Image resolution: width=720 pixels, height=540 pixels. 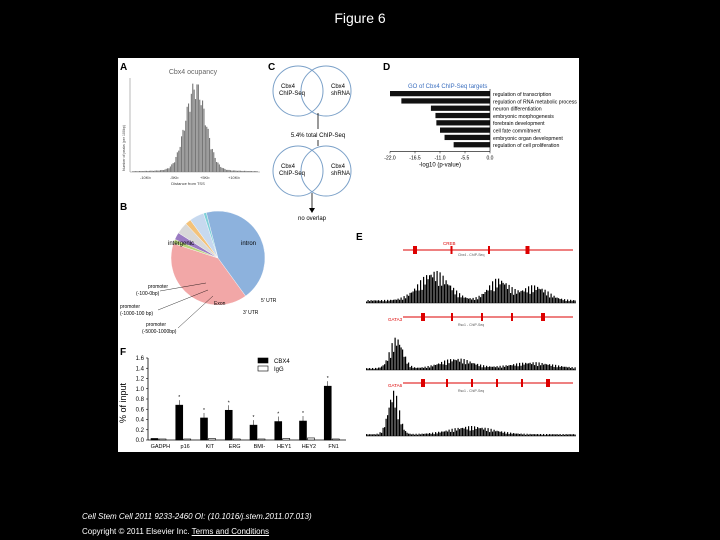 What do you see at coordinates (254, 418) in the screenshot?
I see `significance-star: *` at bounding box center [254, 418].